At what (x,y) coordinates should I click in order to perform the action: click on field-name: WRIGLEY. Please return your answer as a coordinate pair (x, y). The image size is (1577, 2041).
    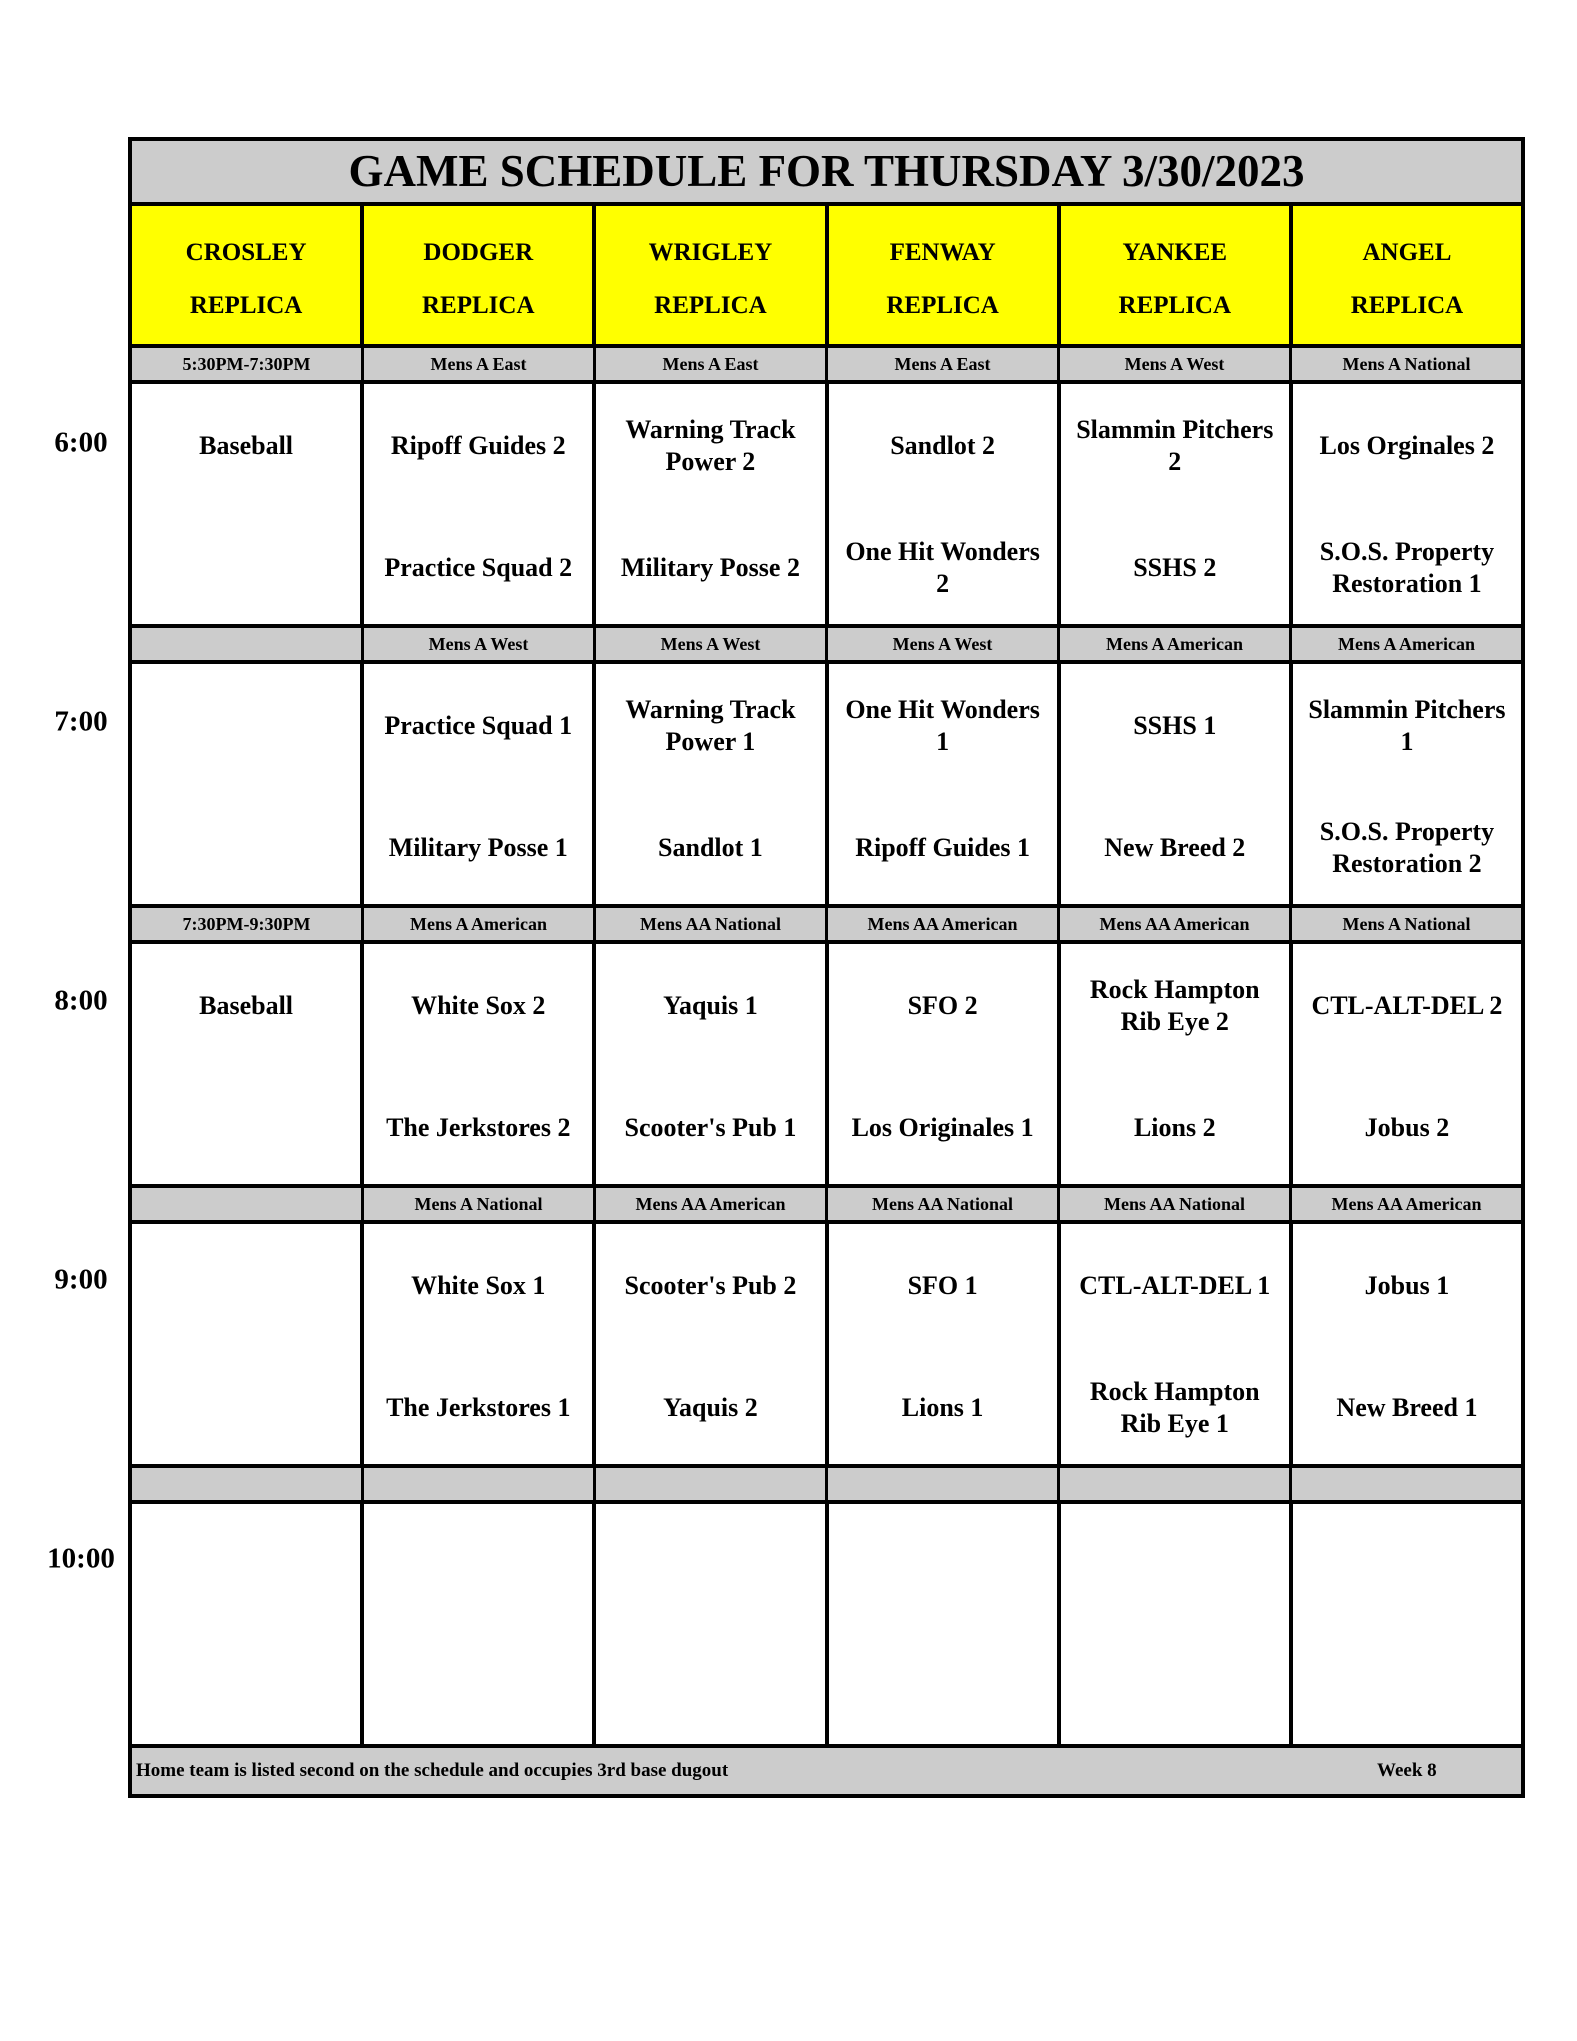
    Looking at the image, I should click on (710, 252).